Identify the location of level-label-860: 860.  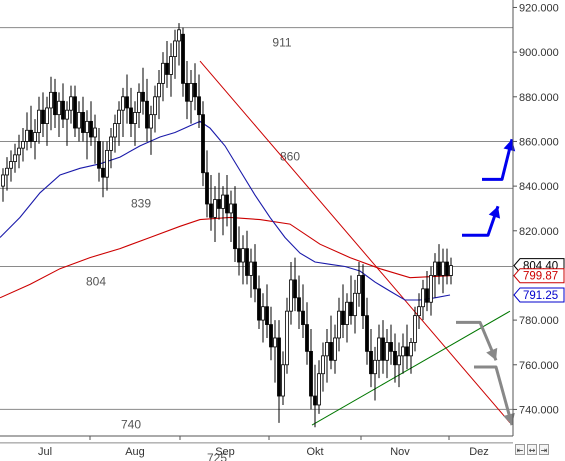
(290, 156).